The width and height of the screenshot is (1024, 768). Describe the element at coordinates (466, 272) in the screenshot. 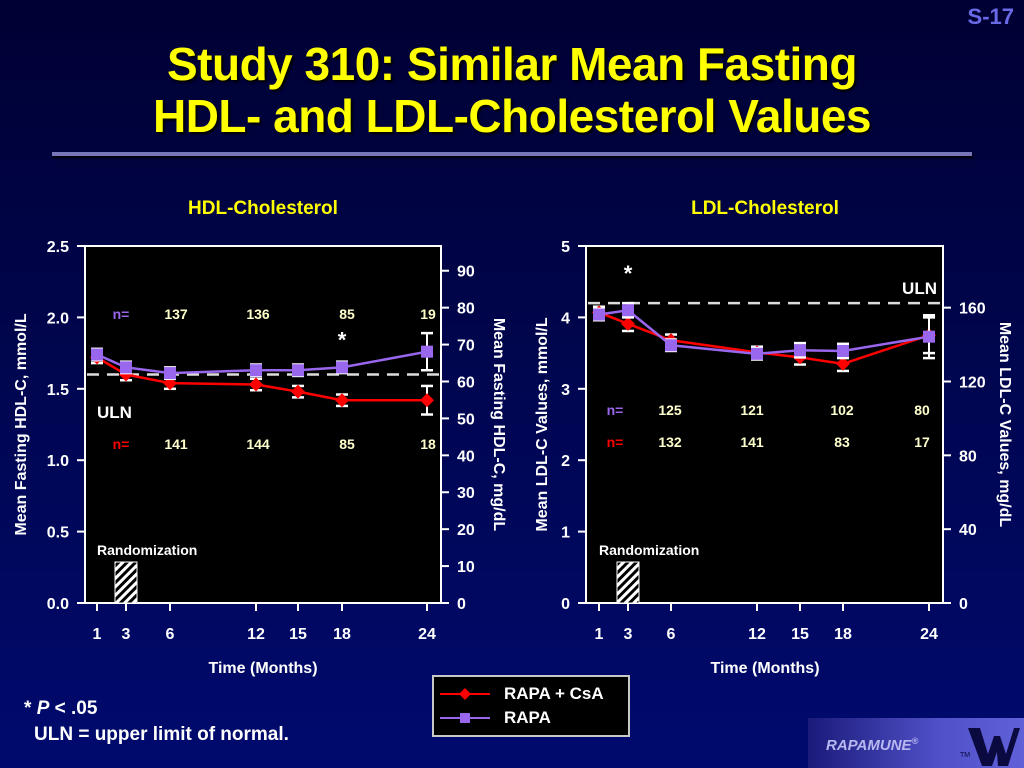

I see `hdl-y-right-tick-label: 90` at that location.